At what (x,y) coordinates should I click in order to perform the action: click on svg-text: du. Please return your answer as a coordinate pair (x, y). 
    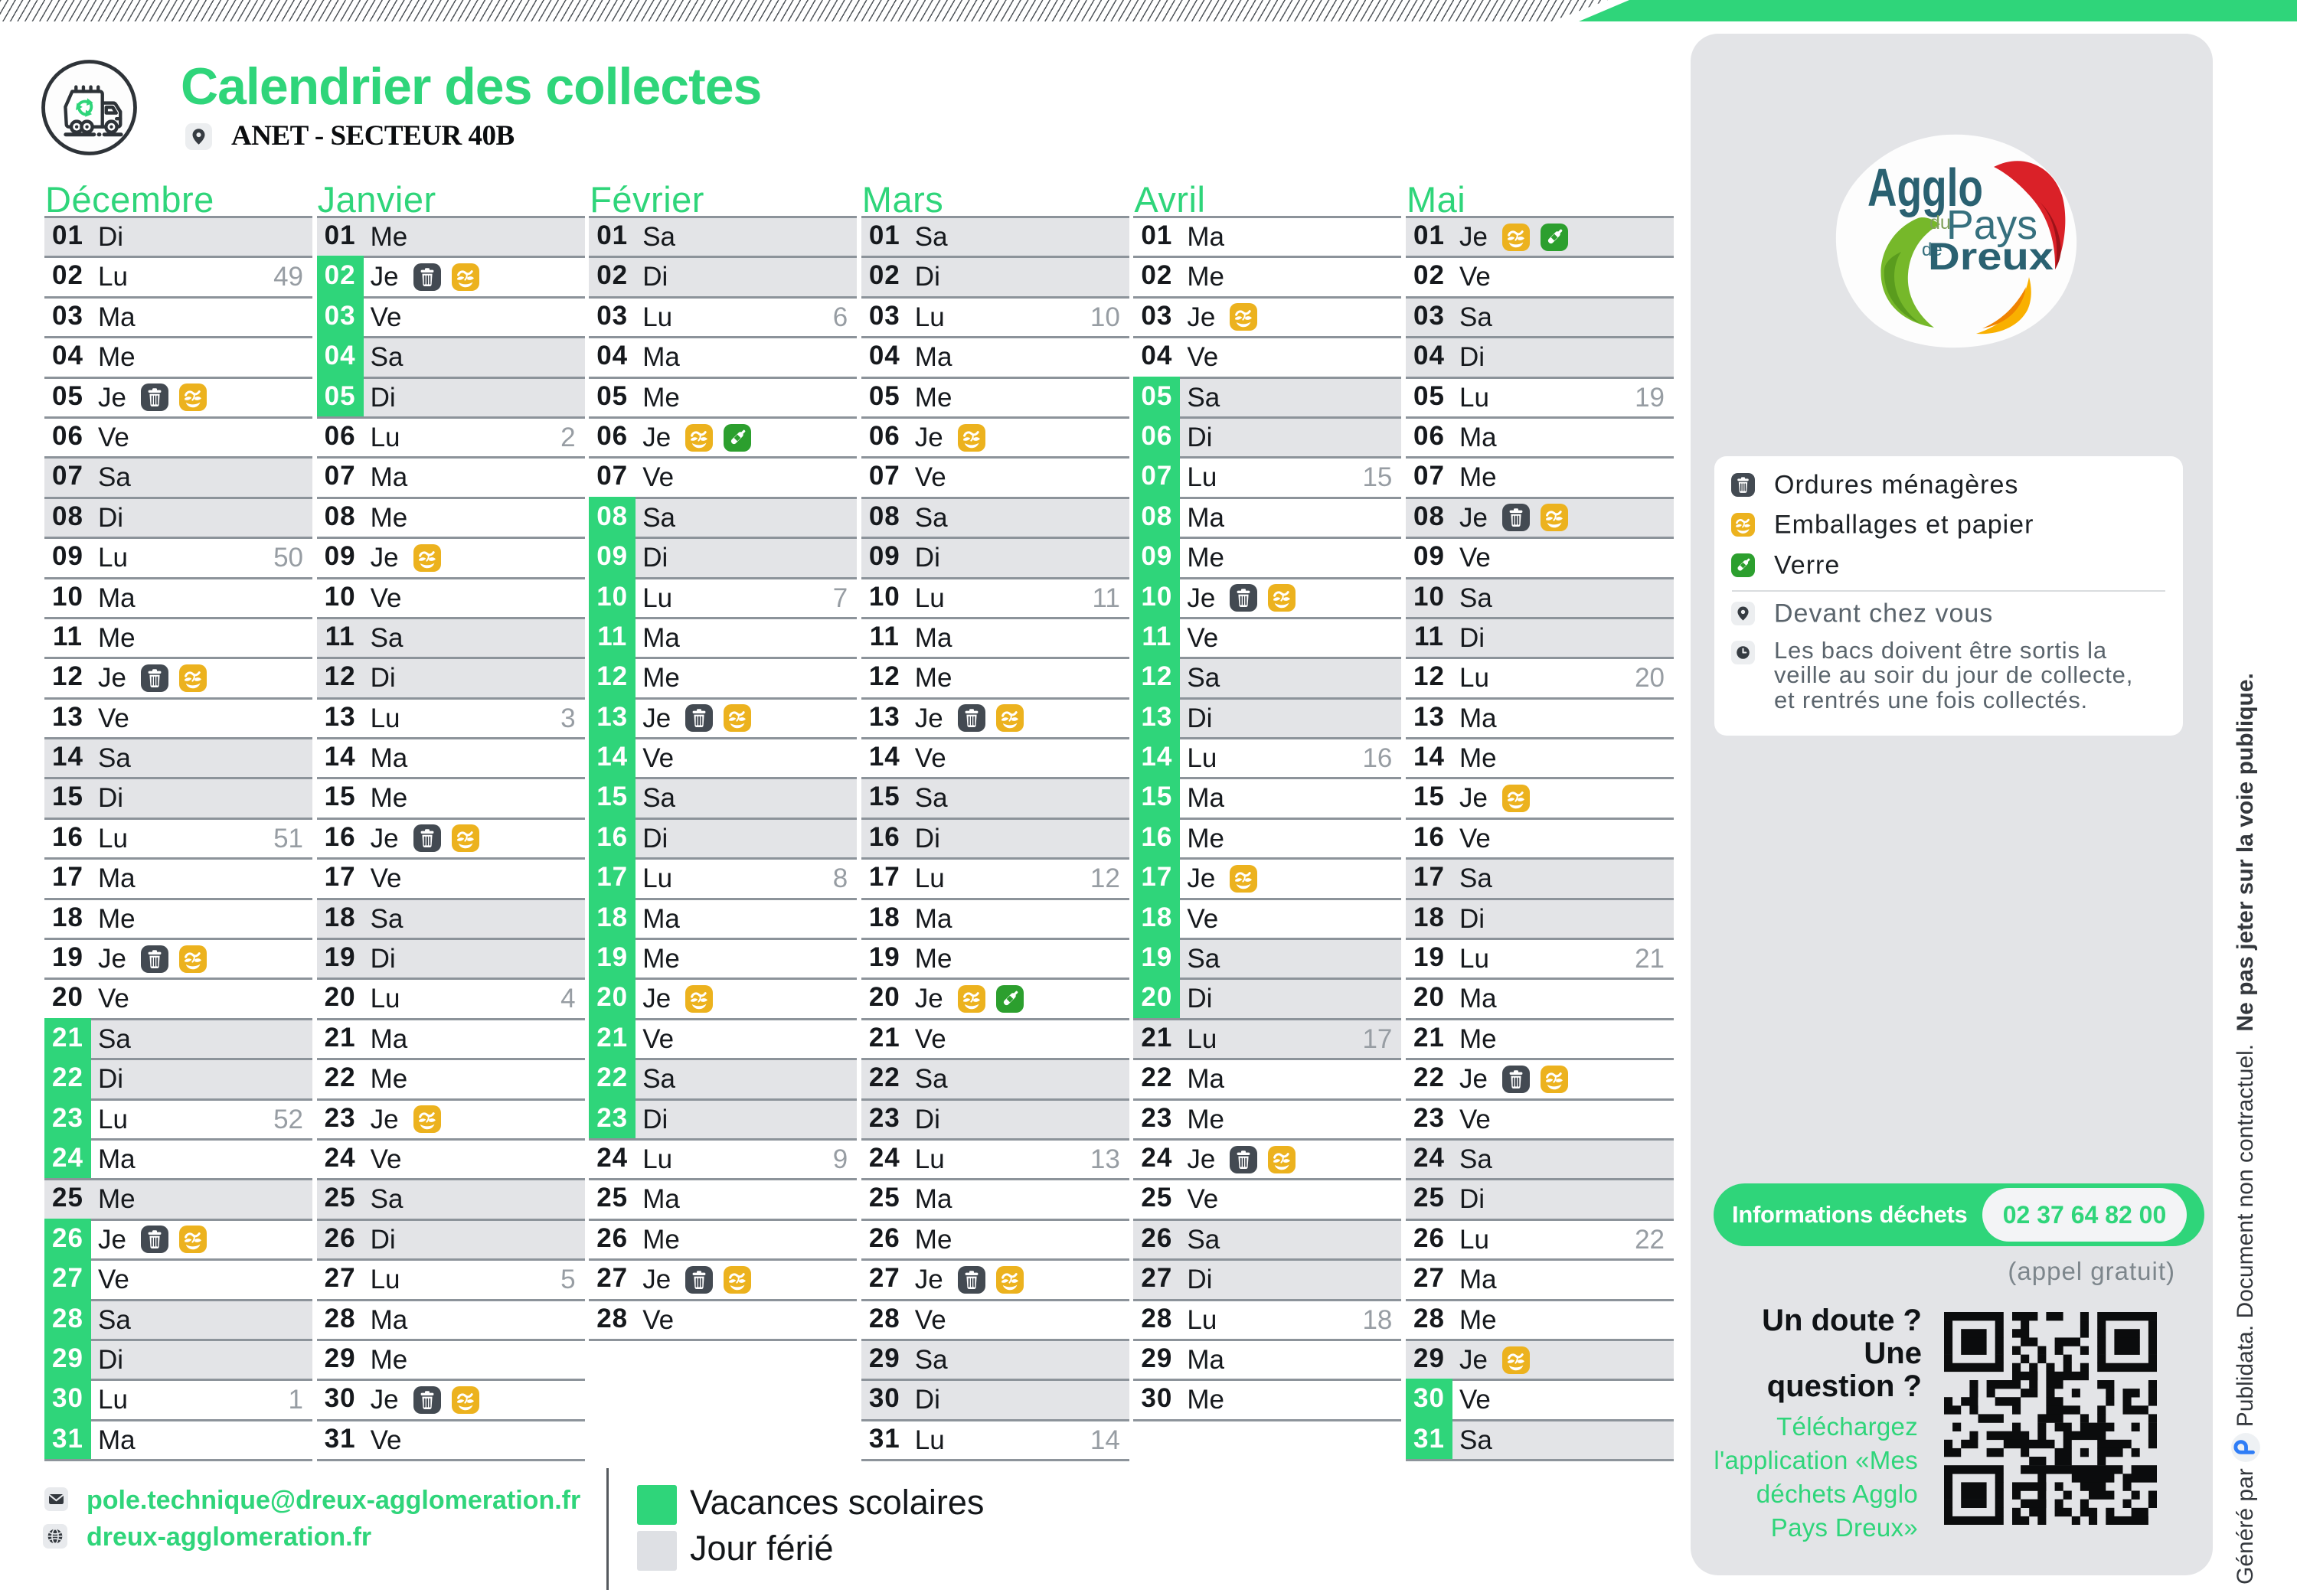
    Looking at the image, I should click on (1940, 222).